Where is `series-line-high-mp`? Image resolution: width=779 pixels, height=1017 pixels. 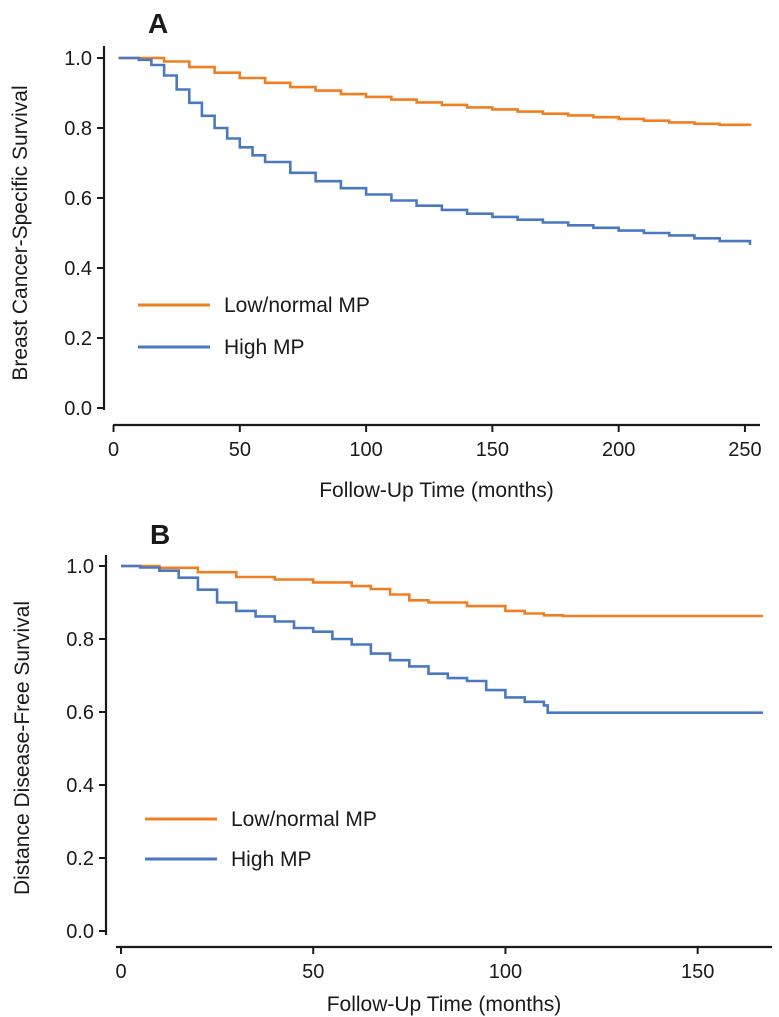 series-line-high-mp is located at coordinates (442, 639).